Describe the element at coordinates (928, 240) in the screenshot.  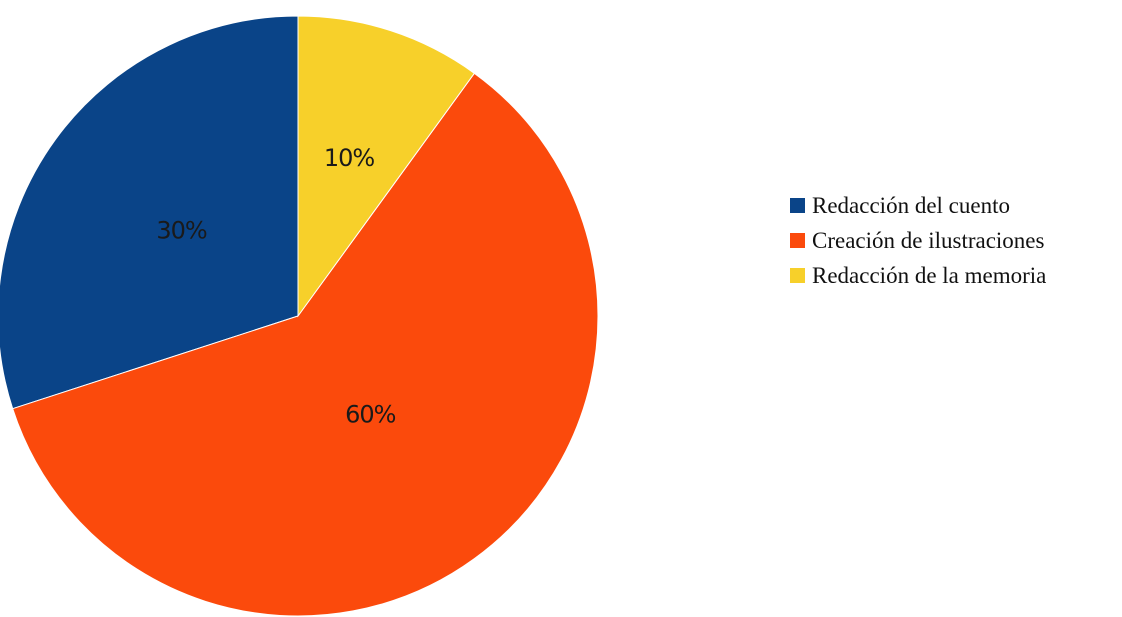
I see `legend-label: Creación de ilustraciones` at that location.